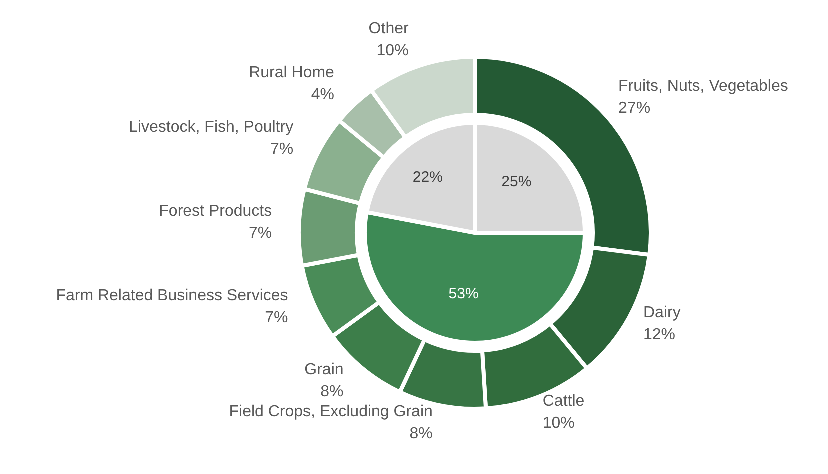  I want to click on data-label: 25%, so click(517, 181).